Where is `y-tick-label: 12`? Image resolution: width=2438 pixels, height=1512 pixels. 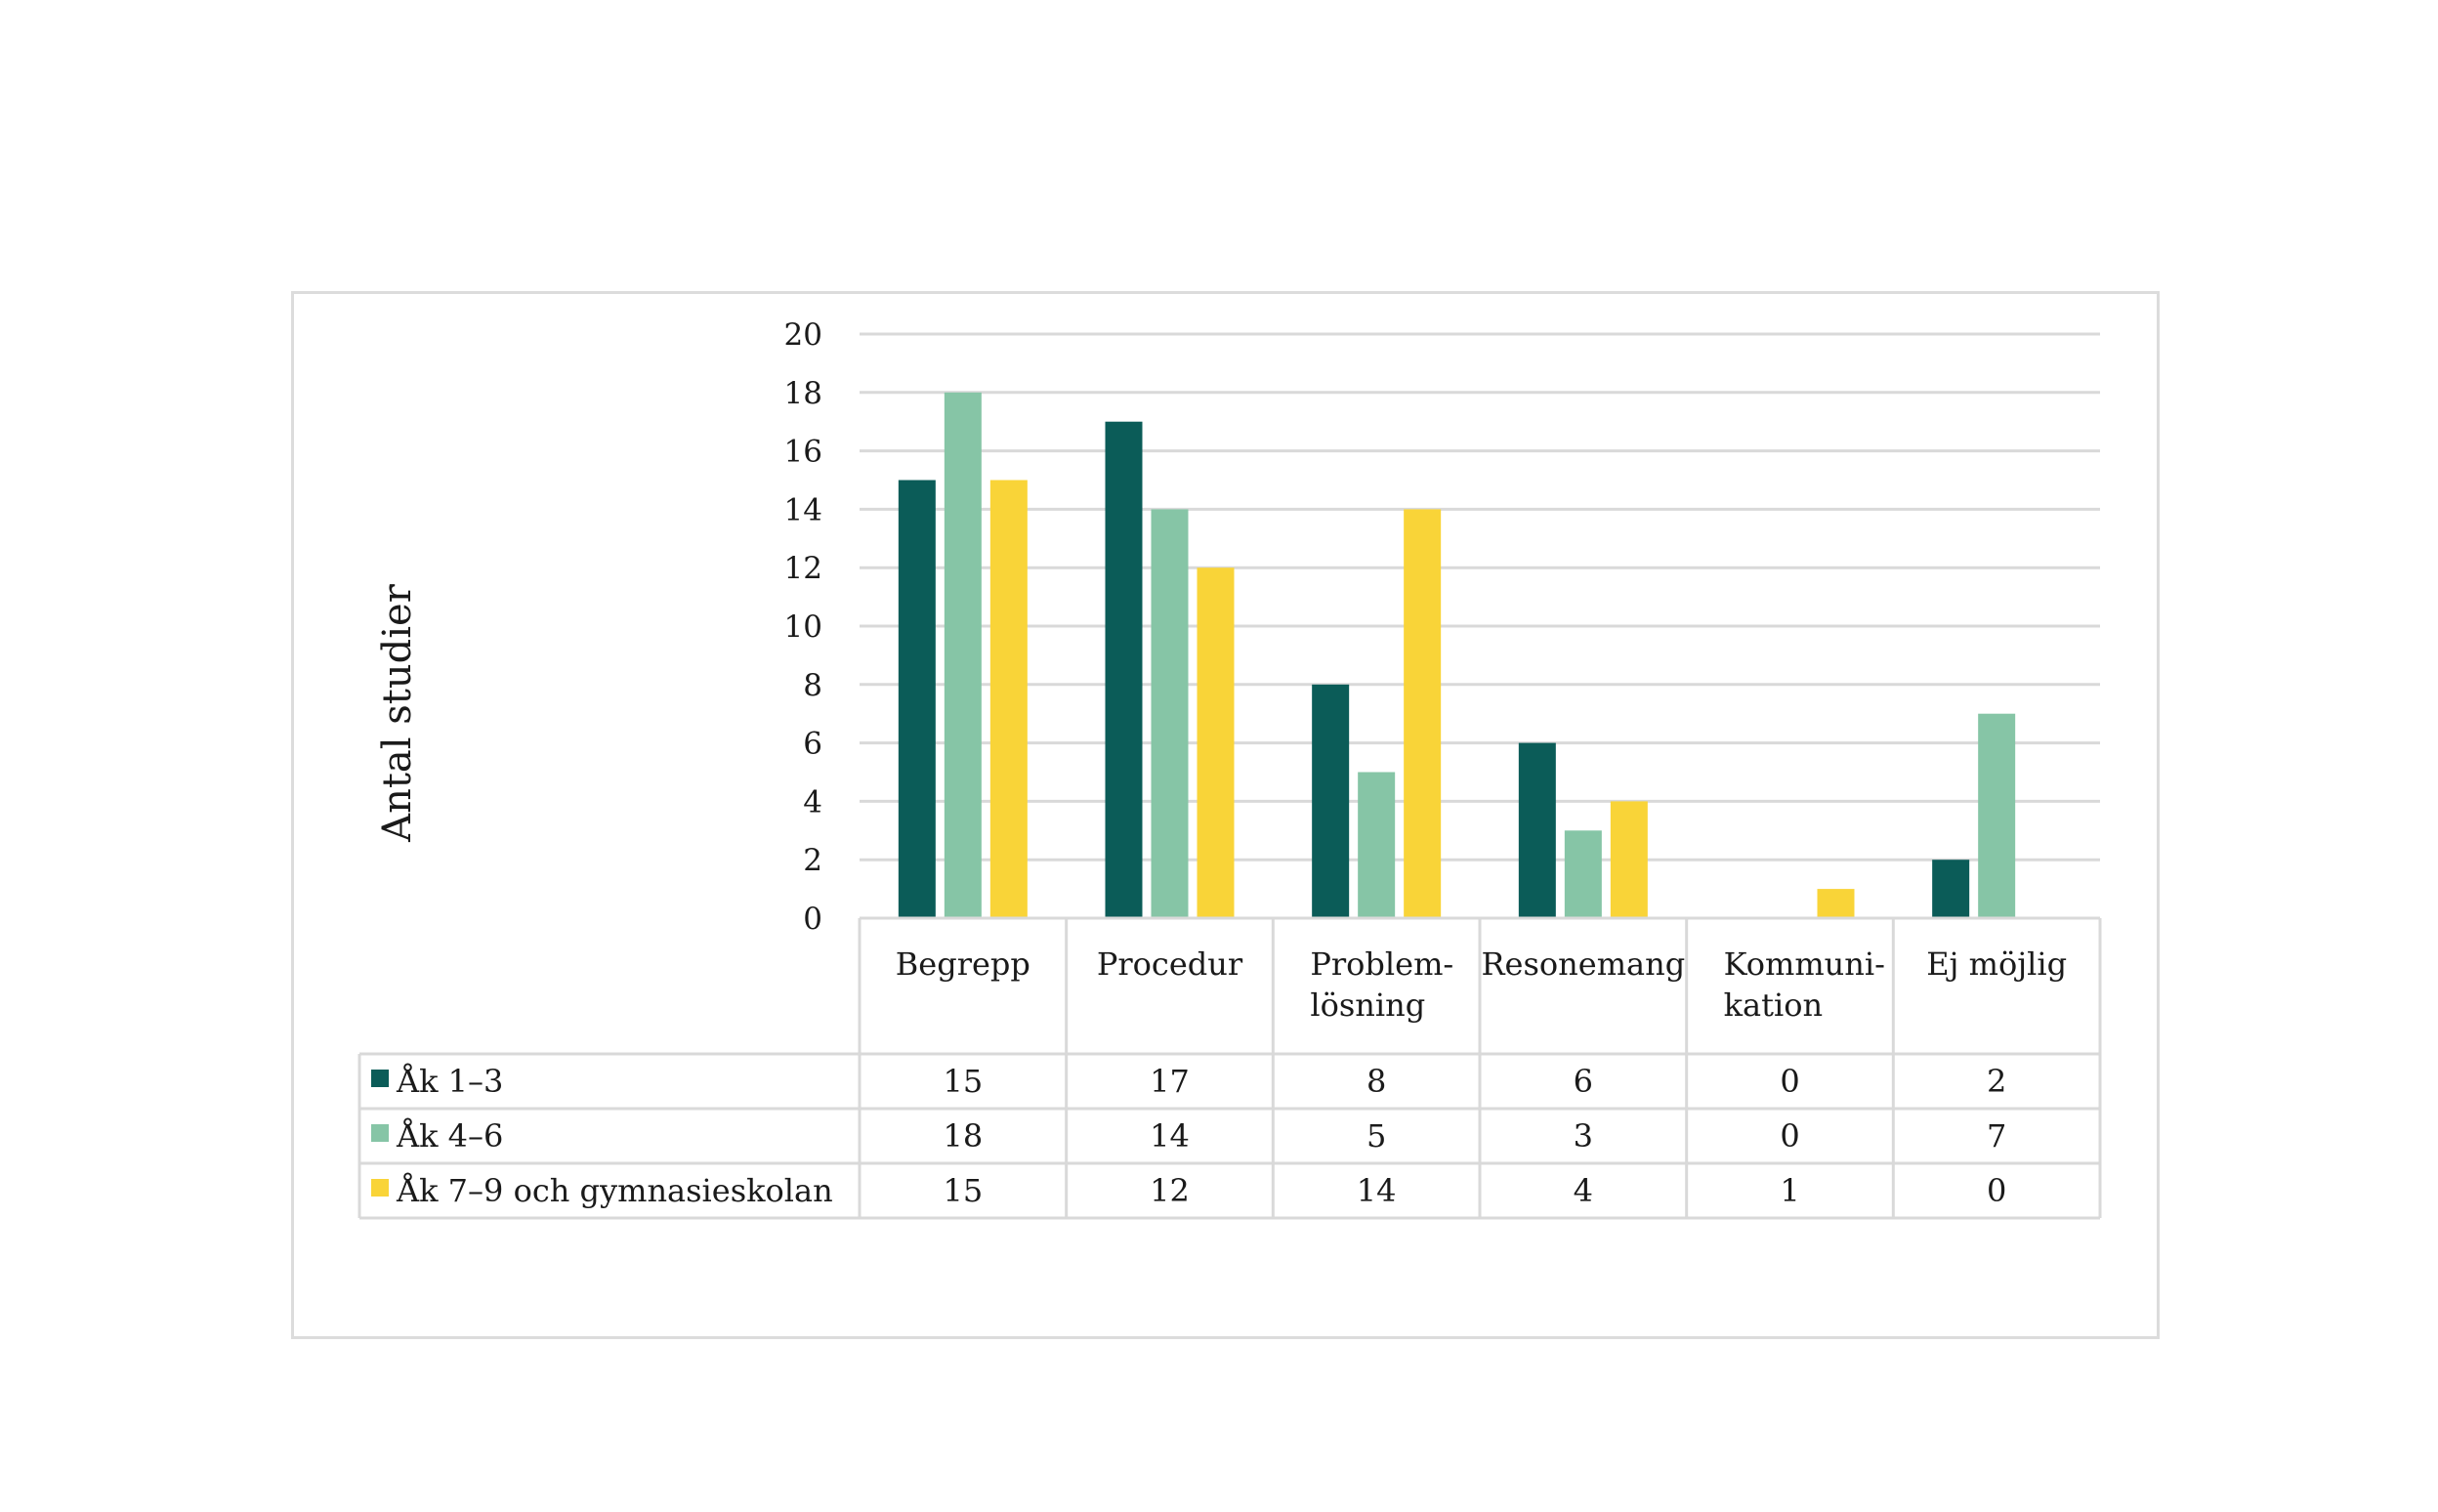
y-tick-label: 12 is located at coordinates (803, 568).